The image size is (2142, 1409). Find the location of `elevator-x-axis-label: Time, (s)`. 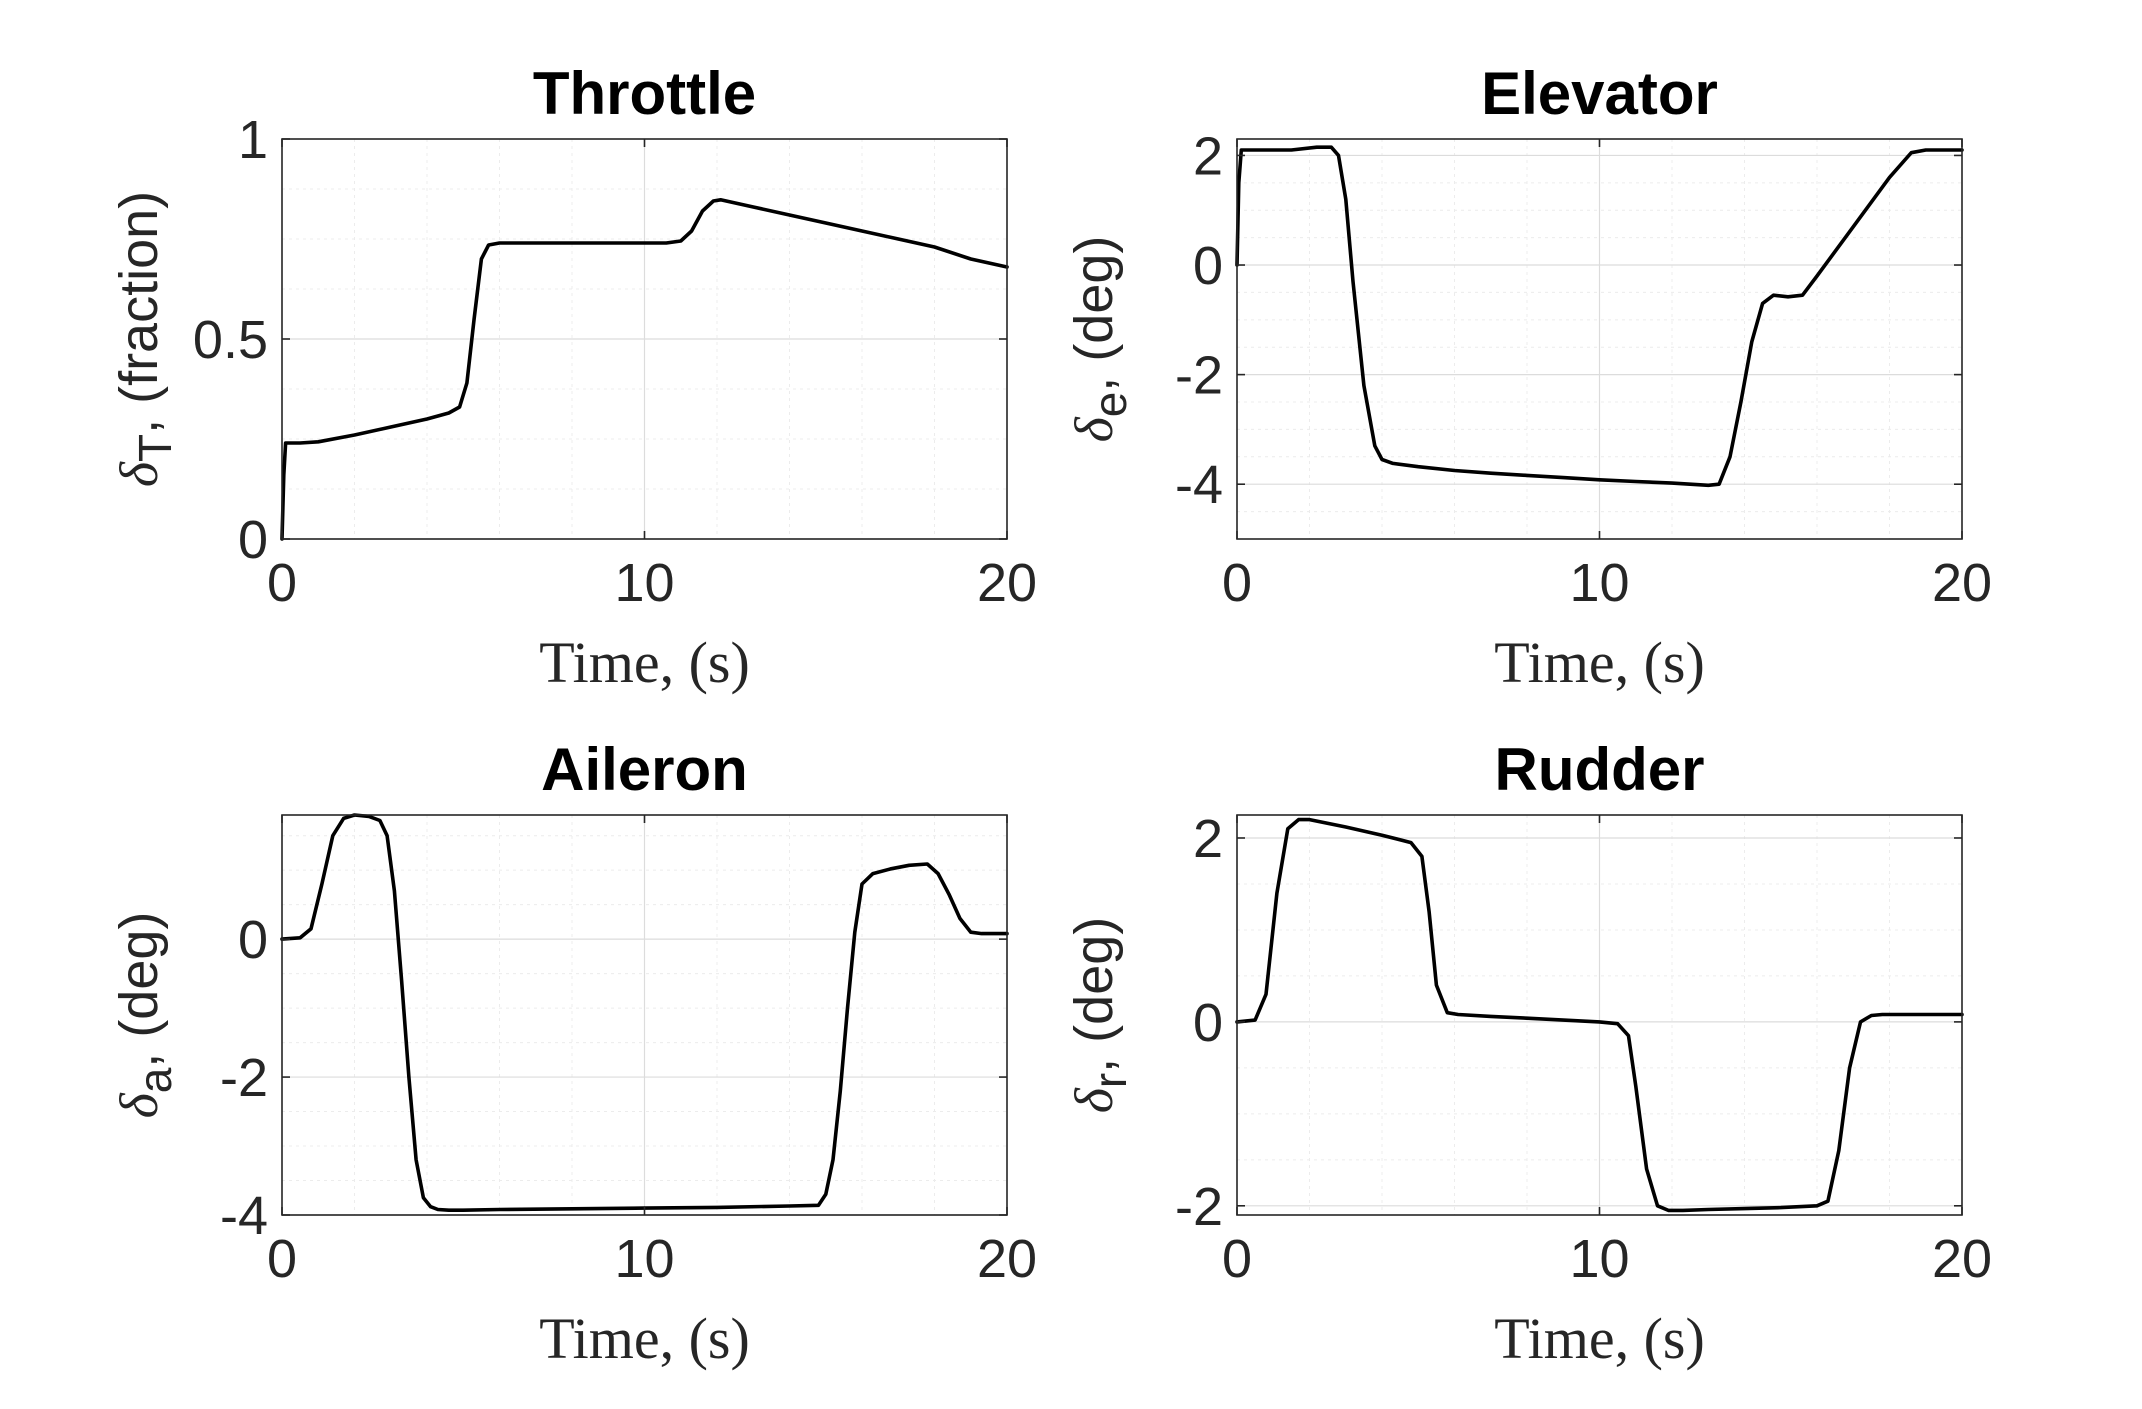

elevator-x-axis-label: Time, (s) is located at coordinates (1599, 662).